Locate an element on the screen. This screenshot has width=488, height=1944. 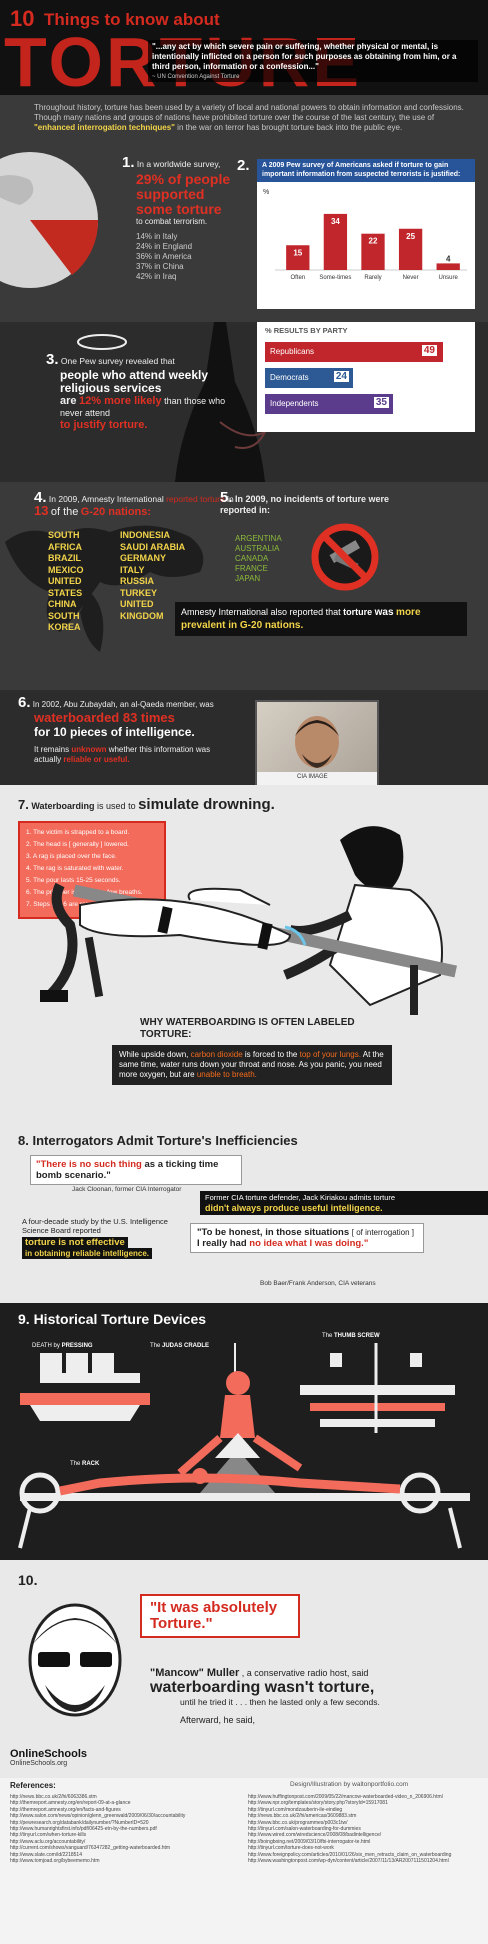
header-subtitle: Things to know about is located at coordinates (132, 19).